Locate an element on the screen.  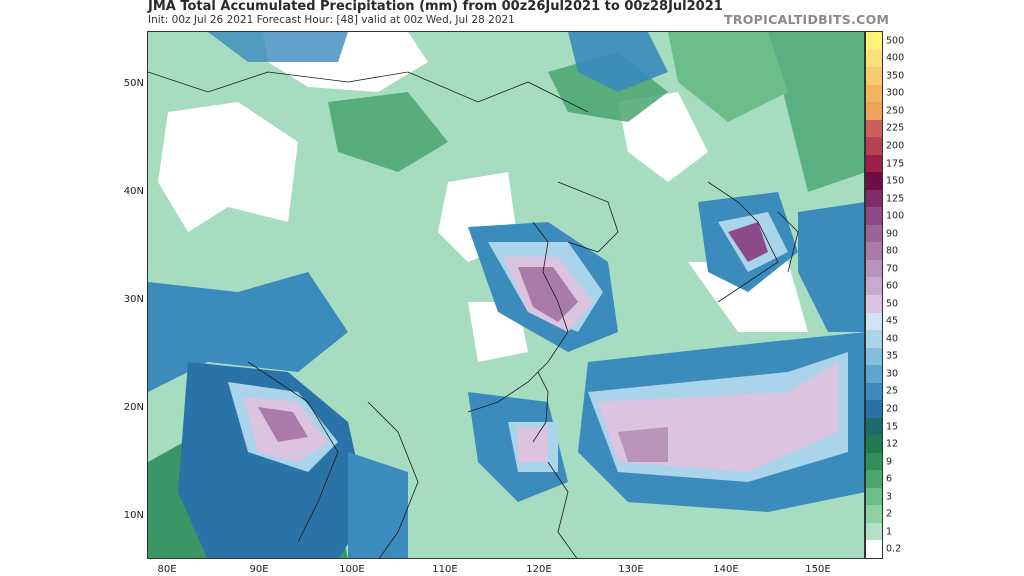
colorbar-level-label: 80 is located at coordinates (892, 251).